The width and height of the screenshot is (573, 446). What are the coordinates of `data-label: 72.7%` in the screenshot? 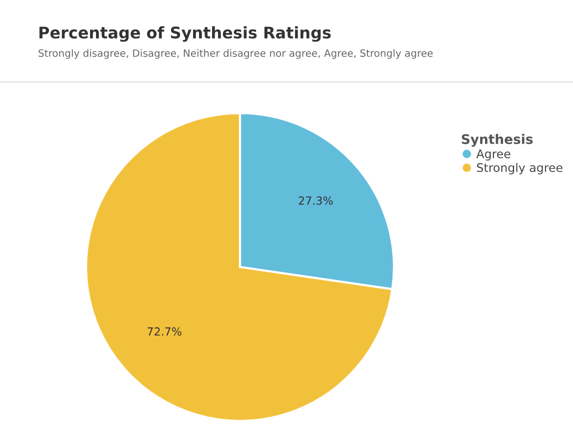 It's located at (165, 331).